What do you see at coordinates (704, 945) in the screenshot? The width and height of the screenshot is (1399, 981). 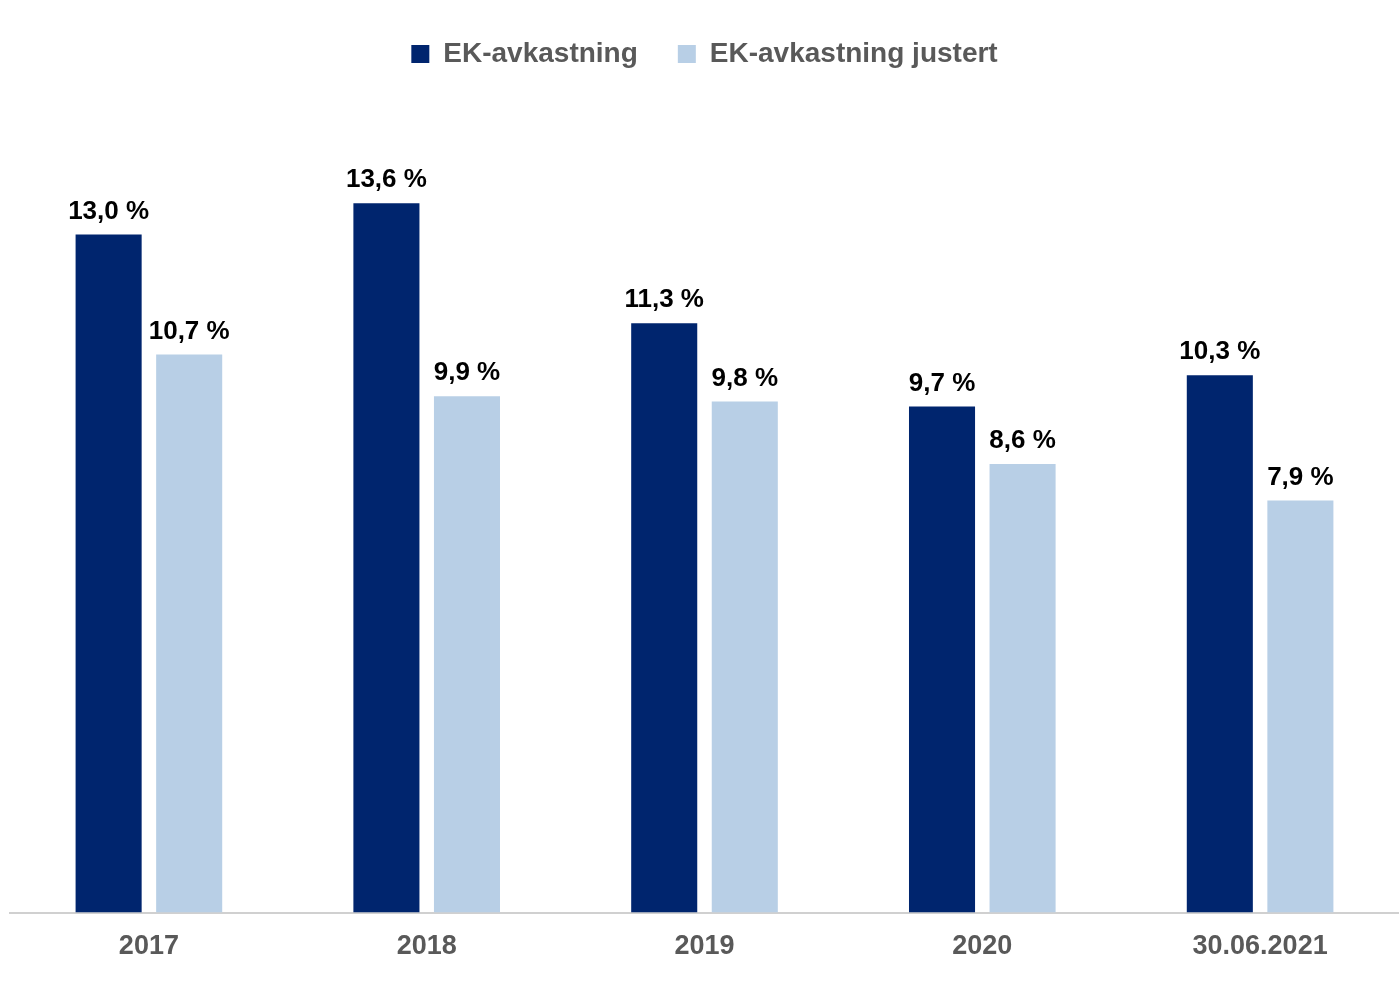 I see `x-tick-label: 2019` at bounding box center [704, 945].